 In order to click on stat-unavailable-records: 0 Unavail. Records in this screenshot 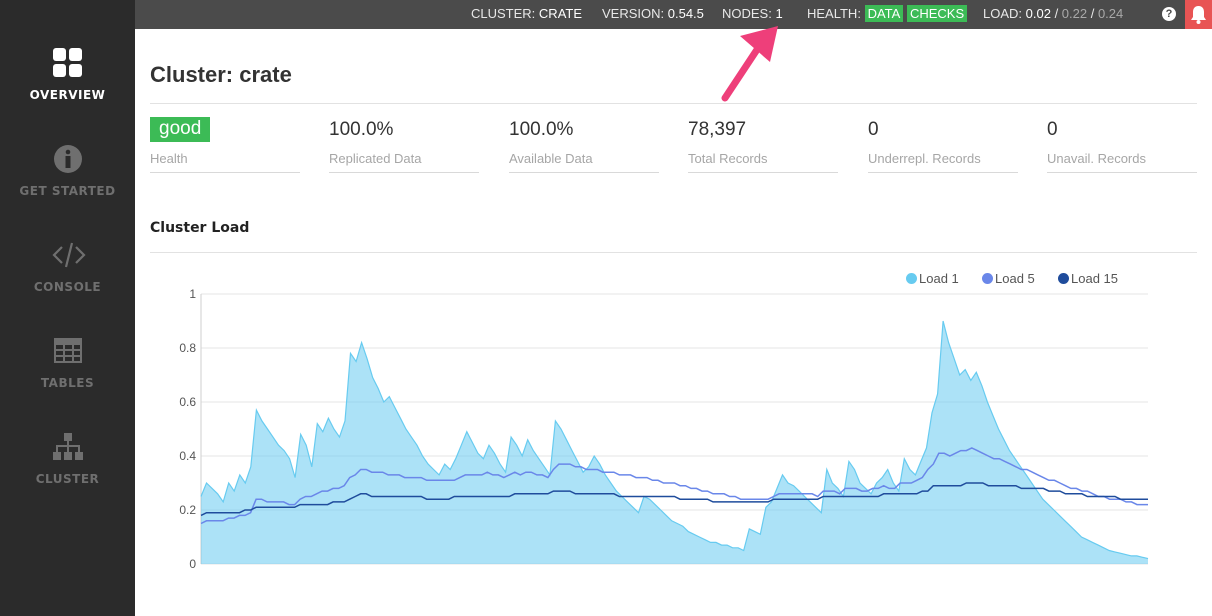, I will do `click(1122, 145)`.